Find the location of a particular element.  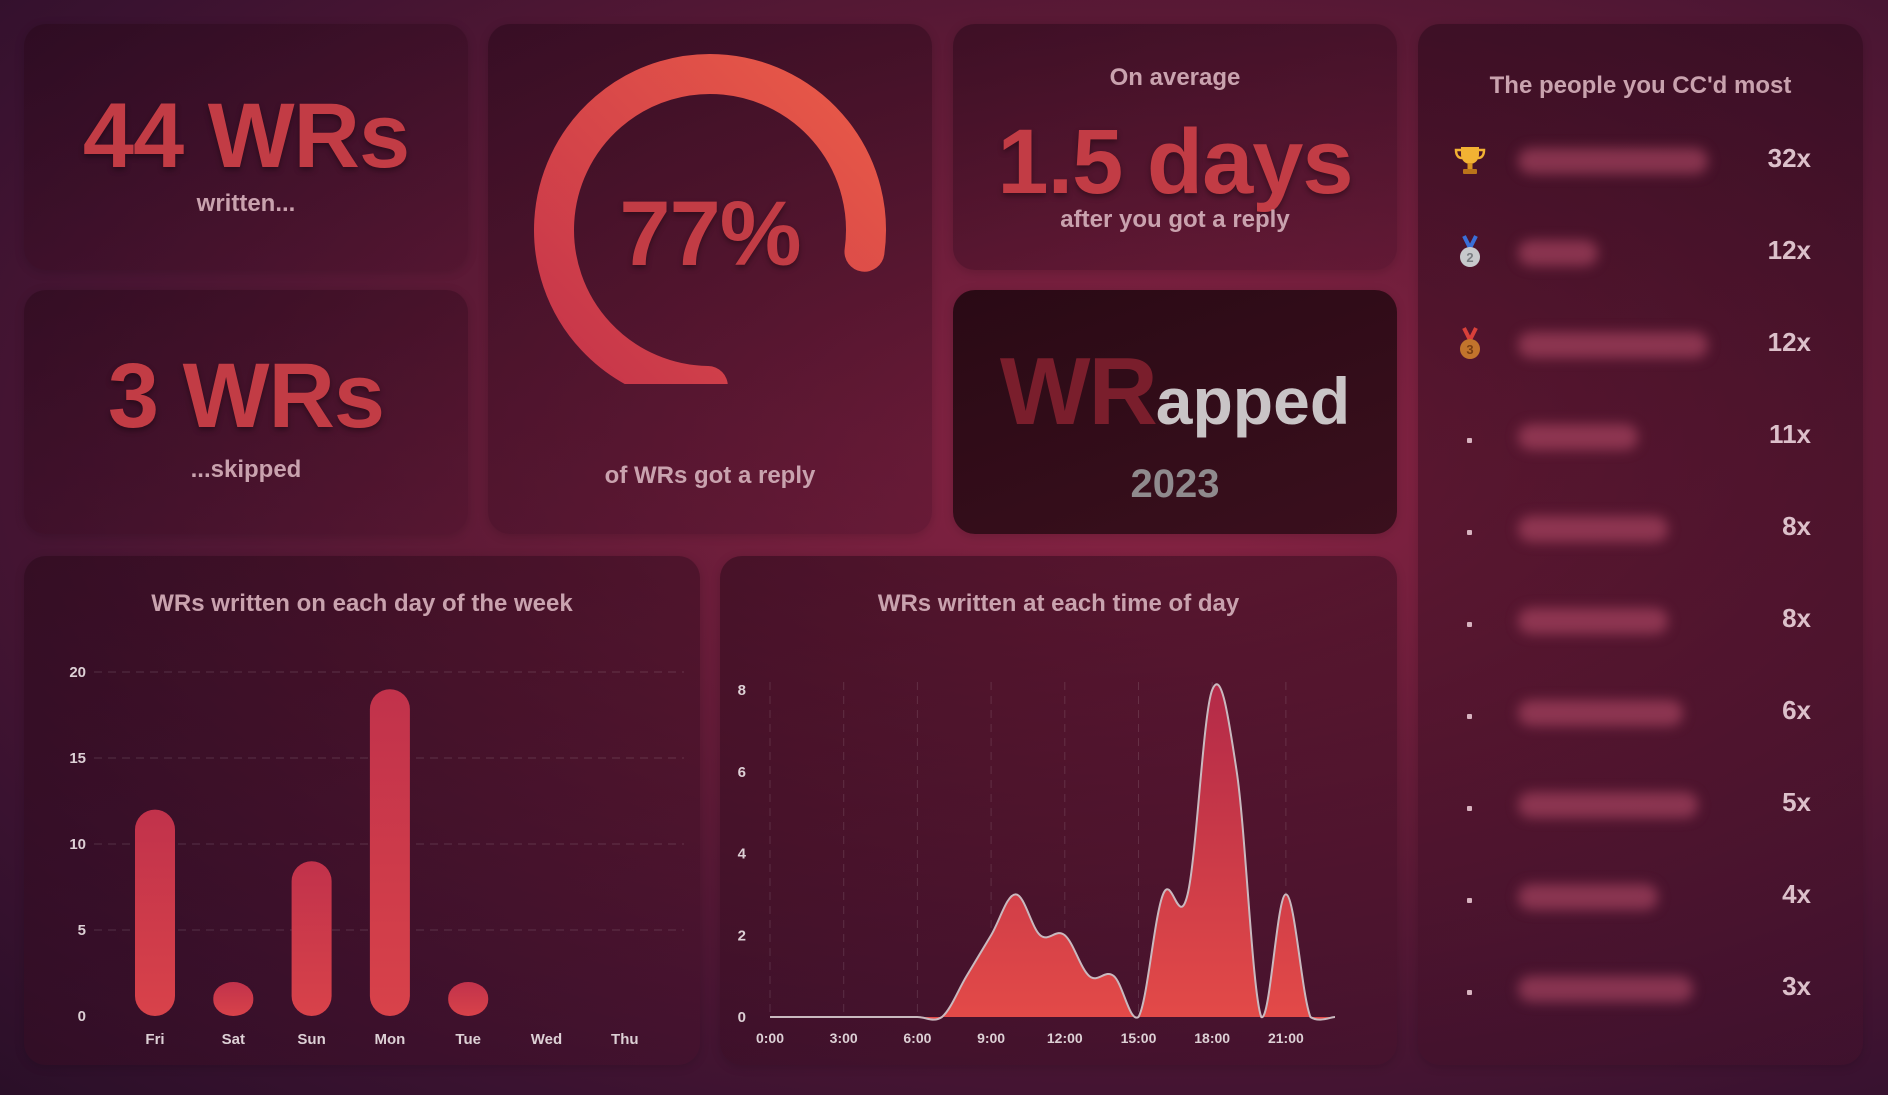

reply-gauge is located at coordinates (710, 219).